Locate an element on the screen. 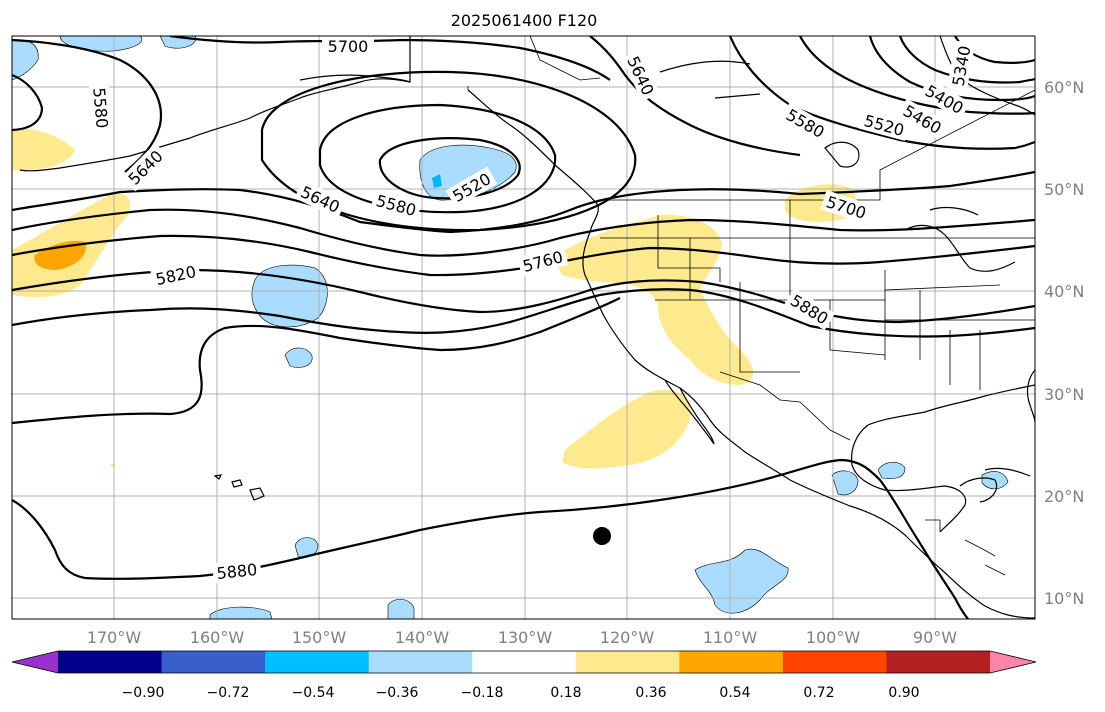  colorbar-tick-label: 0.18 is located at coordinates (565, 693).